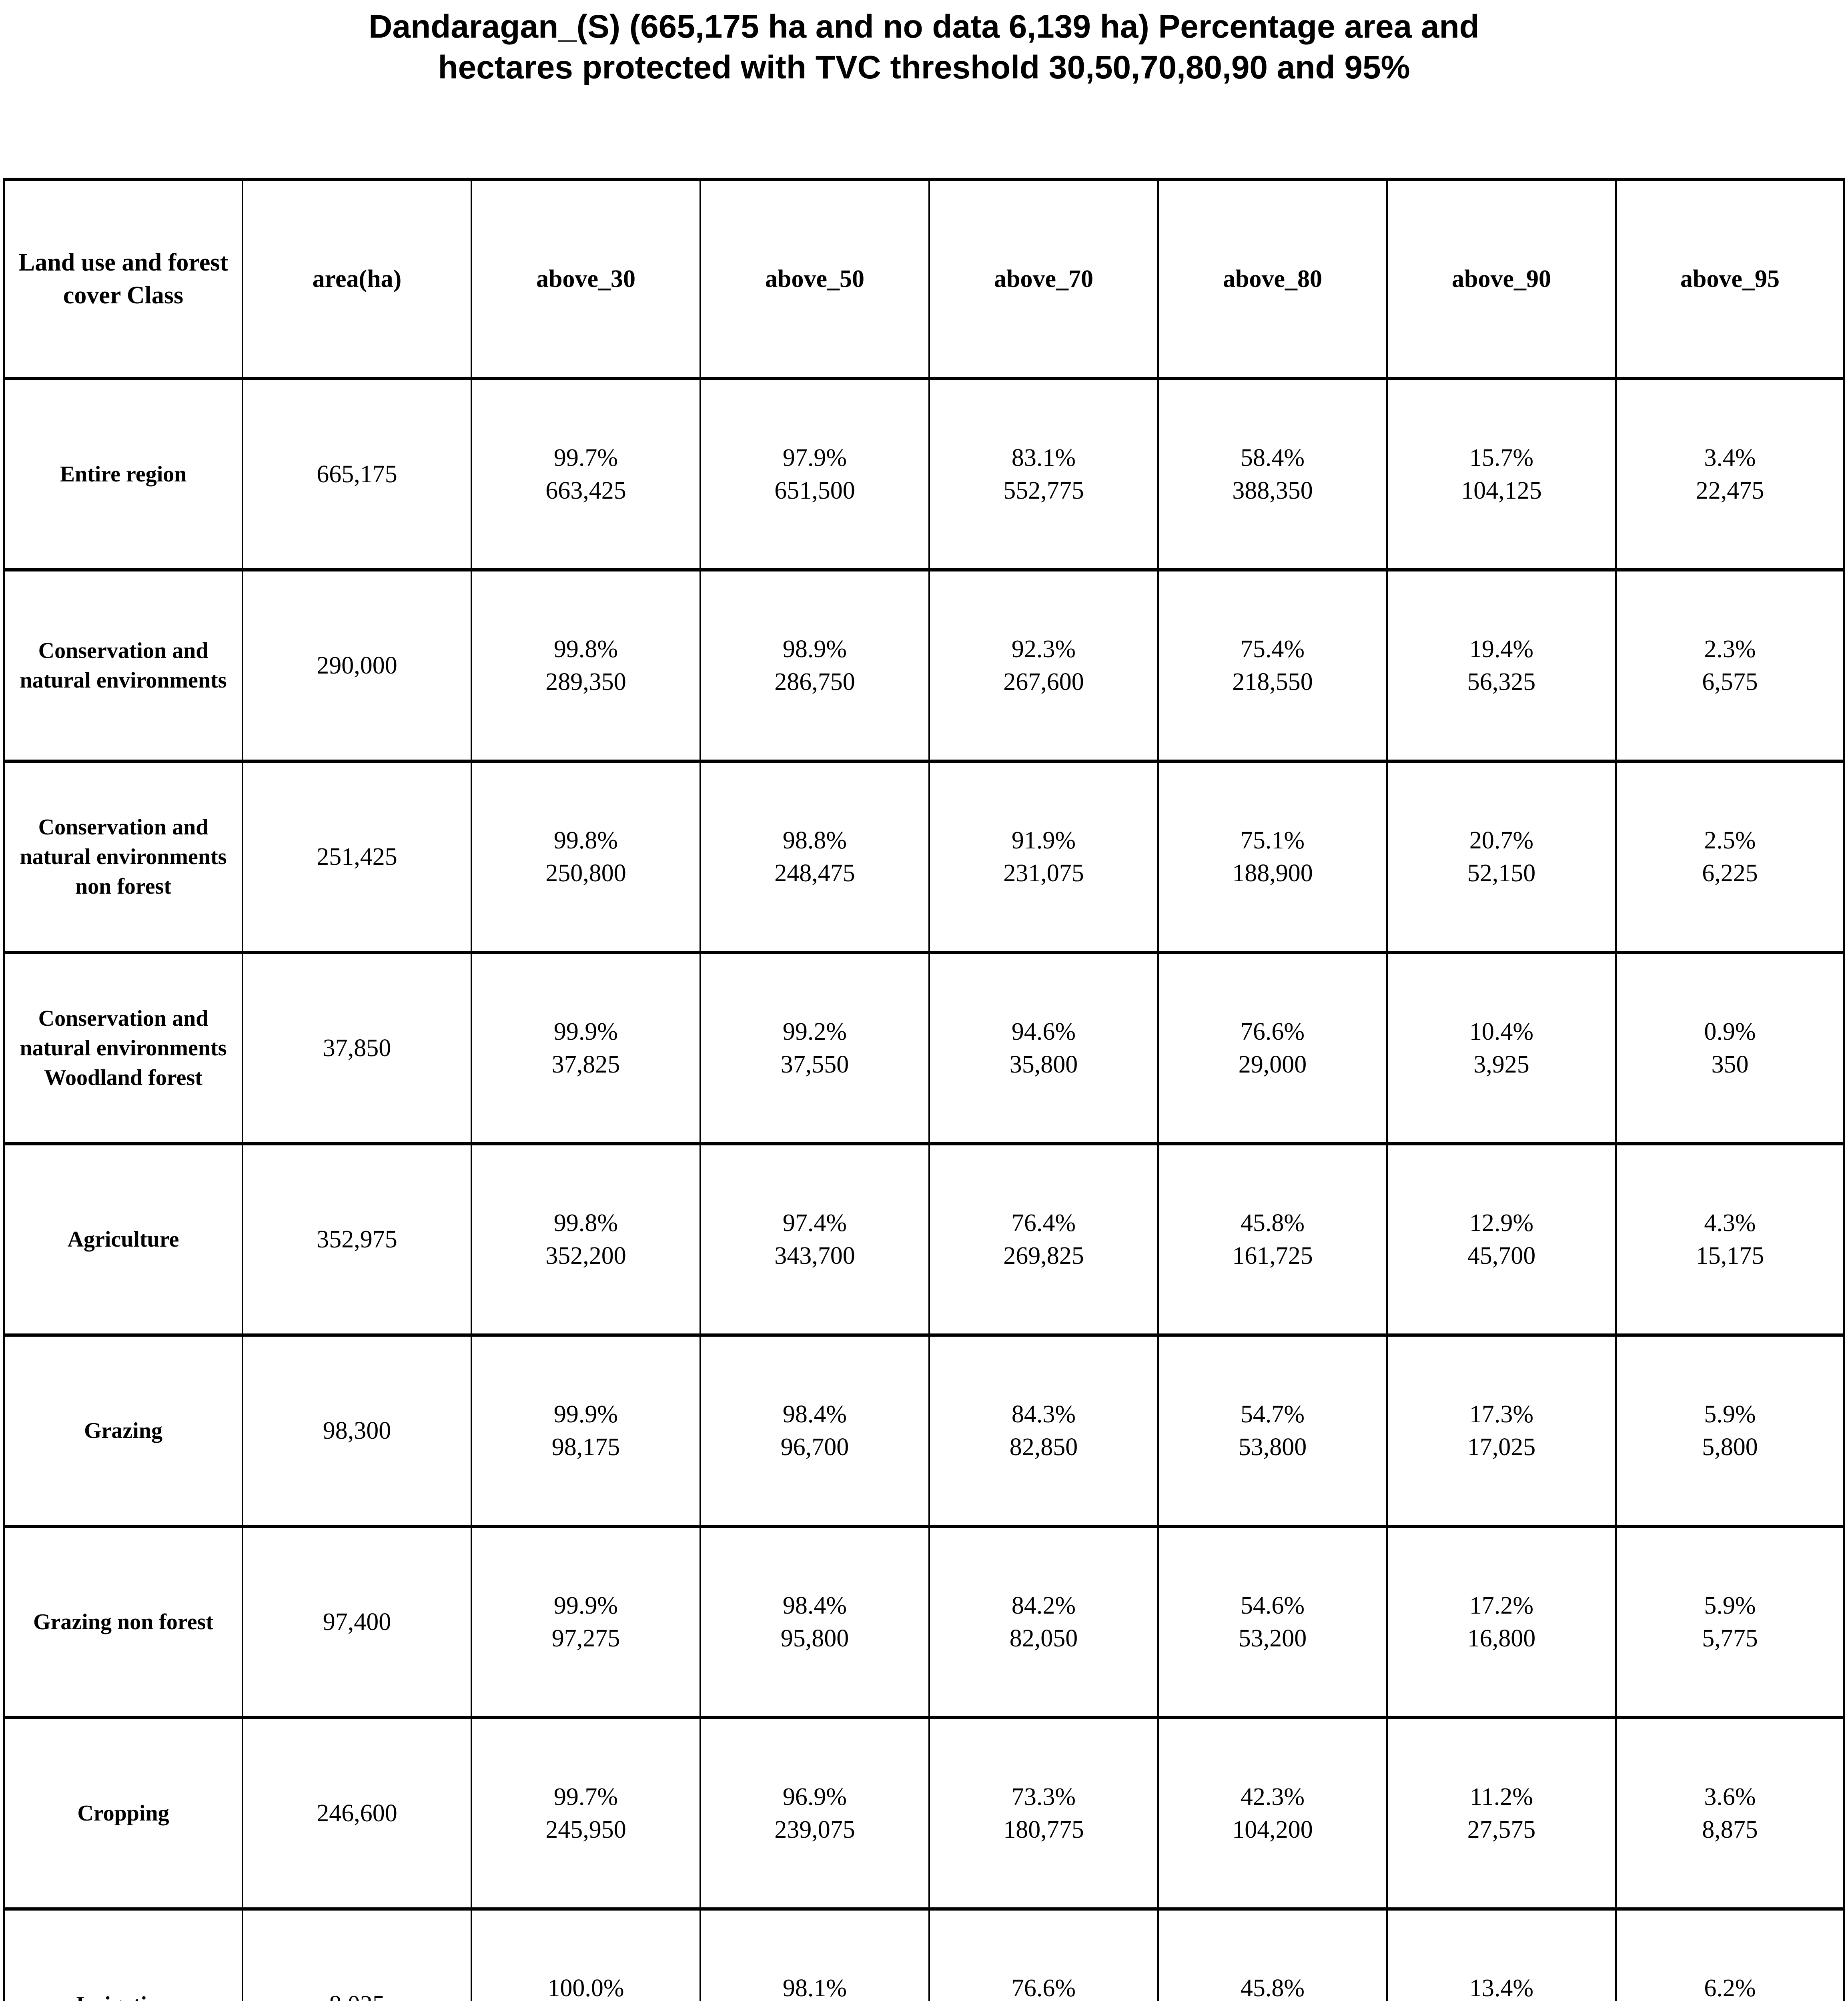 The height and width of the screenshot is (2001, 1848). What do you see at coordinates (123, 1954) in the screenshot?
I see `row-label-8: Irrigation` at bounding box center [123, 1954].